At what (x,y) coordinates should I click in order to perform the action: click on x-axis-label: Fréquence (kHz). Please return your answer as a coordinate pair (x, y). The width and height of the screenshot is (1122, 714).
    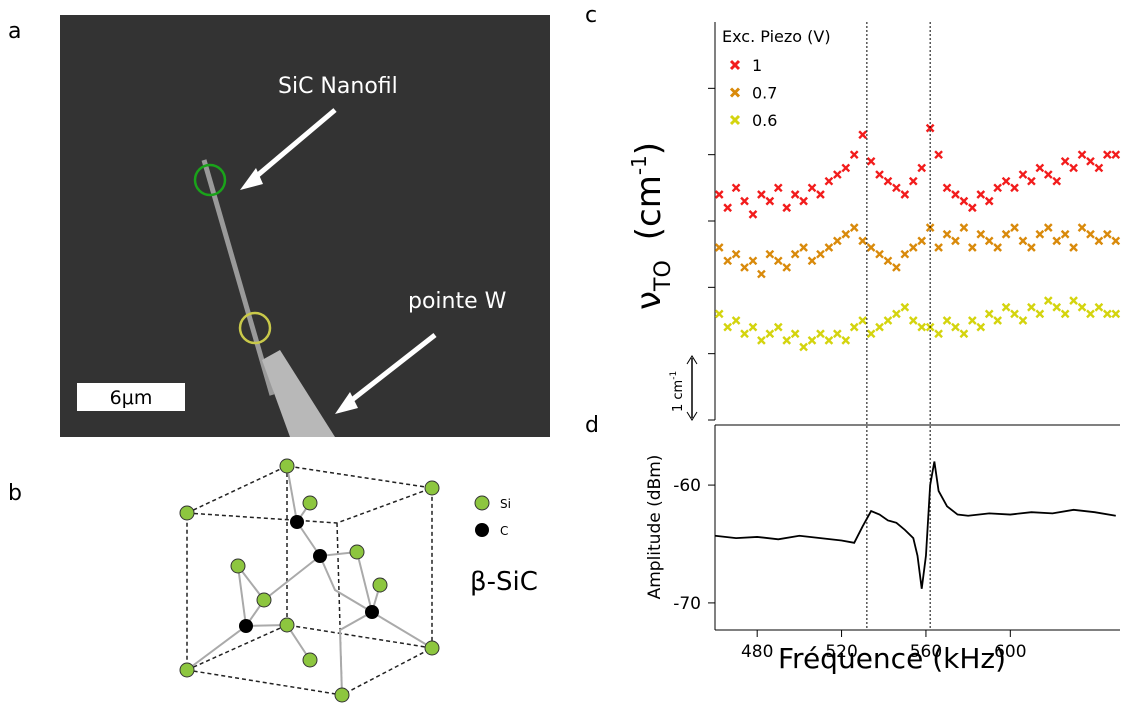
    Looking at the image, I should click on (892, 658).